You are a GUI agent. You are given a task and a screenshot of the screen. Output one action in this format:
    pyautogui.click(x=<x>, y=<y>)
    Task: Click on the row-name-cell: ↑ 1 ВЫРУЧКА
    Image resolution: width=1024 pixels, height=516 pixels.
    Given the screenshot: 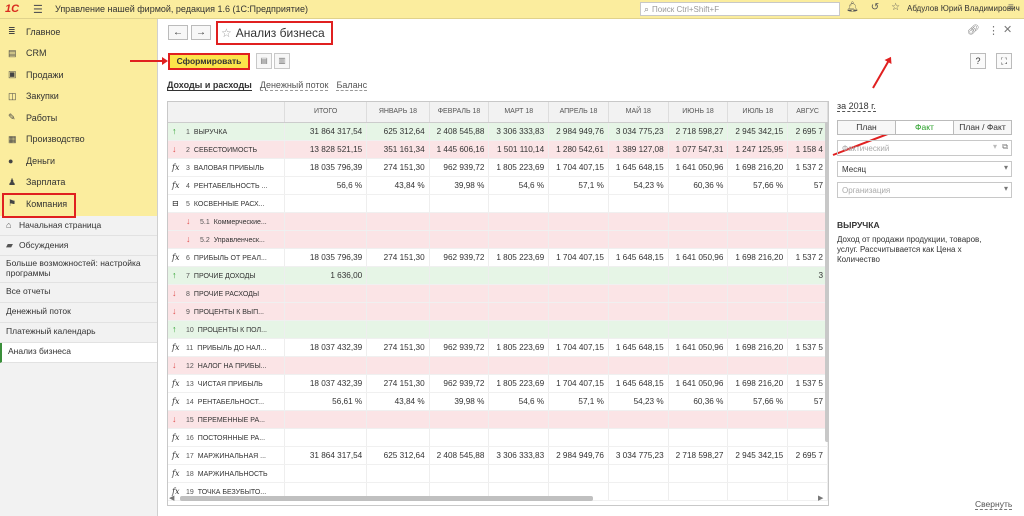 What is the action you would take?
    pyautogui.click(x=227, y=131)
    